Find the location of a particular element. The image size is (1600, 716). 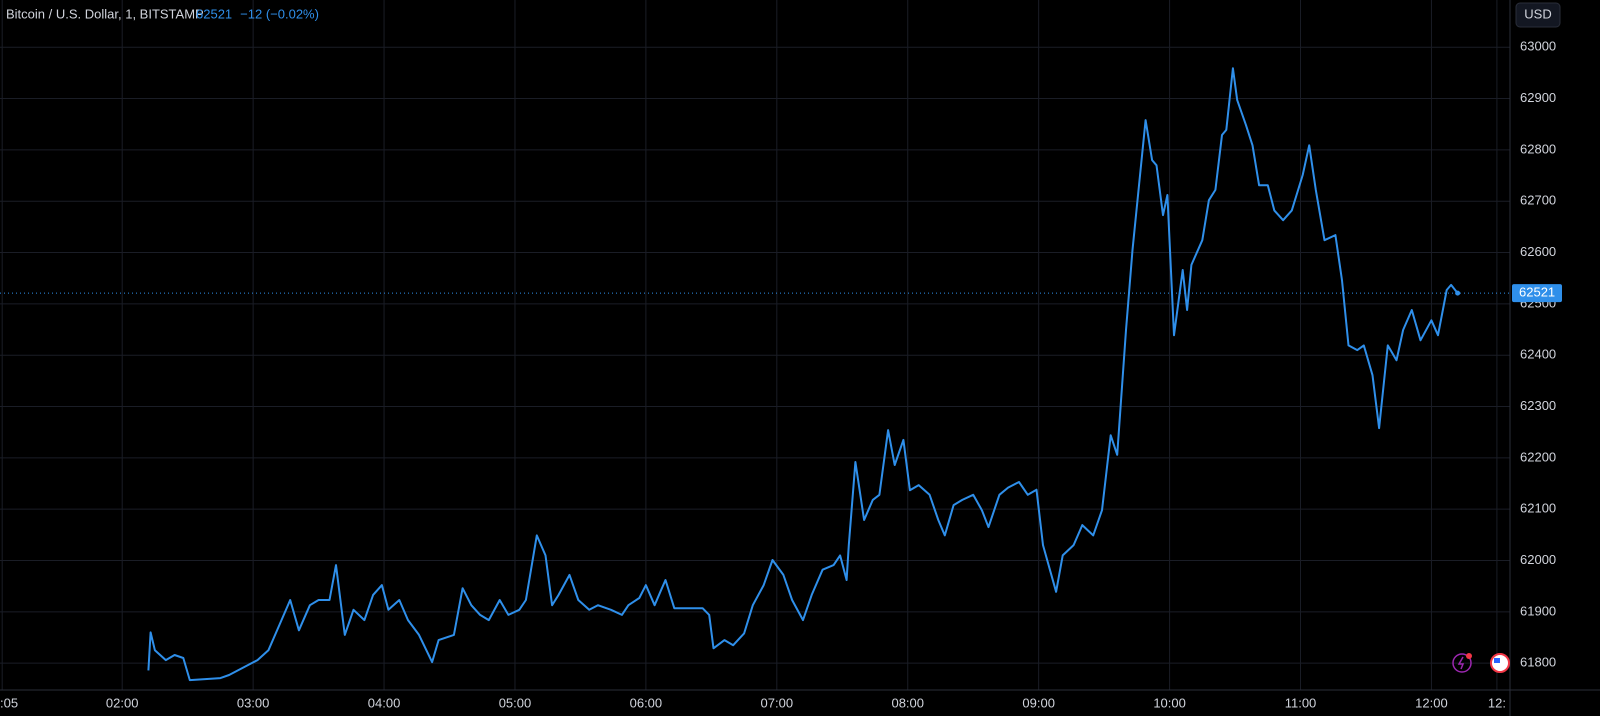

y-tick-label: 63000 is located at coordinates (1538, 46).